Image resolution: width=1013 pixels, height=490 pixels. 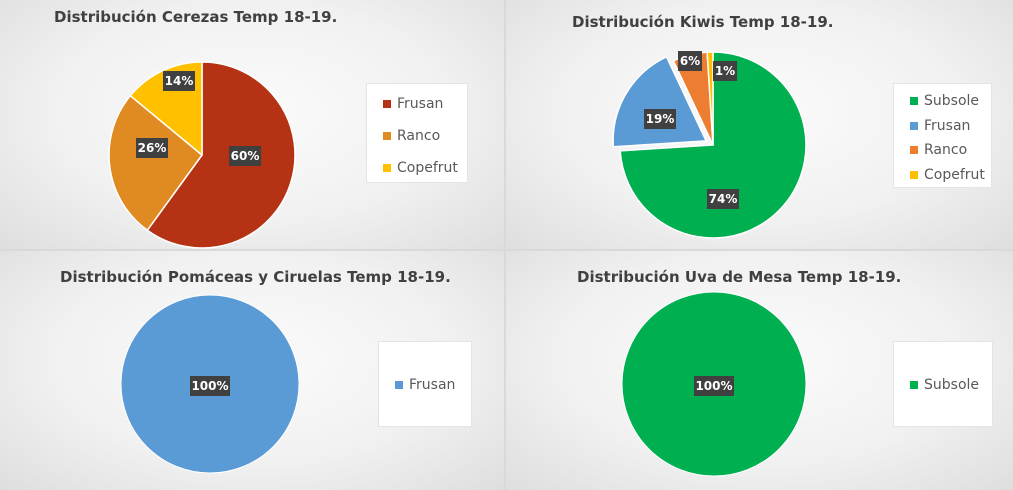 What do you see at coordinates (196, 17) in the screenshot?
I see `chart-title: Distribución Cerezas Temp 18-19.` at bounding box center [196, 17].